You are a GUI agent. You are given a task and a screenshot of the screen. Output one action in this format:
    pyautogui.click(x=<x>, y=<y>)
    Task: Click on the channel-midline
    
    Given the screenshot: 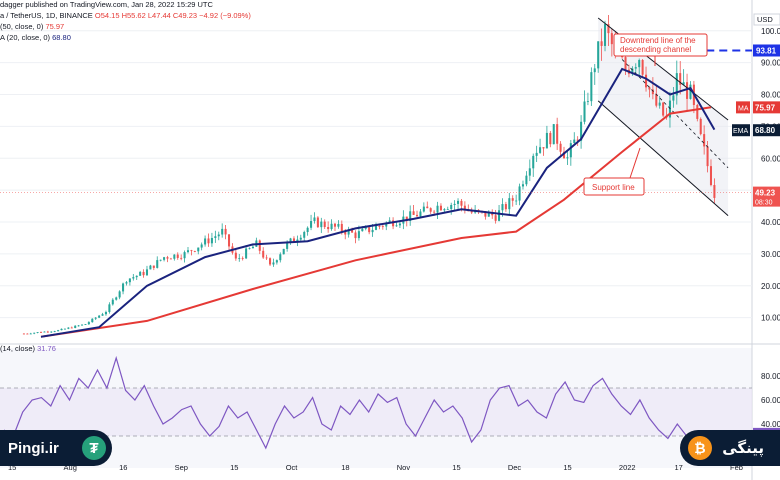 What is the action you would take?
    pyautogui.click(x=675, y=114)
    